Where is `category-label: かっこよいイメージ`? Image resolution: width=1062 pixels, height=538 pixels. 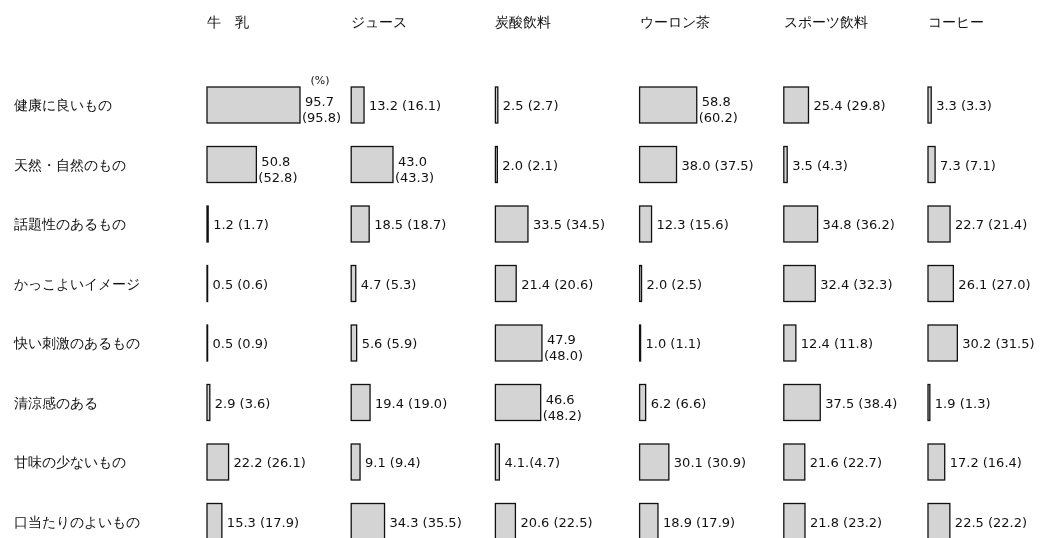
category-label: かっこよいイメージ is located at coordinates (77, 283).